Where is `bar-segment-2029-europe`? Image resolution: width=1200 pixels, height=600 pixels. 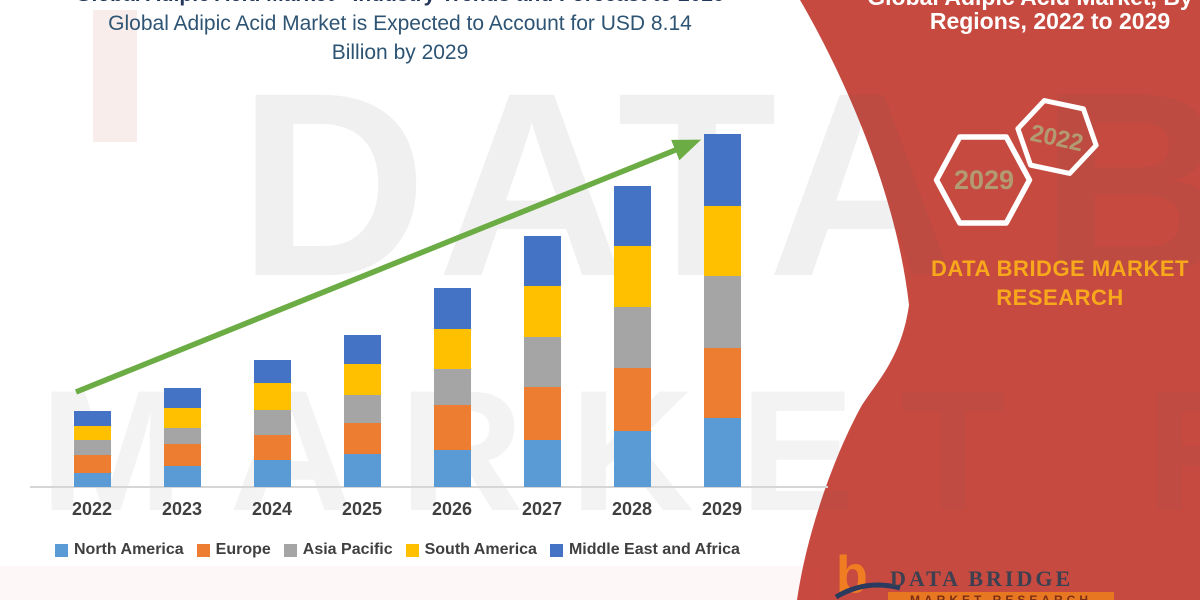 bar-segment-2029-europe is located at coordinates (722, 383).